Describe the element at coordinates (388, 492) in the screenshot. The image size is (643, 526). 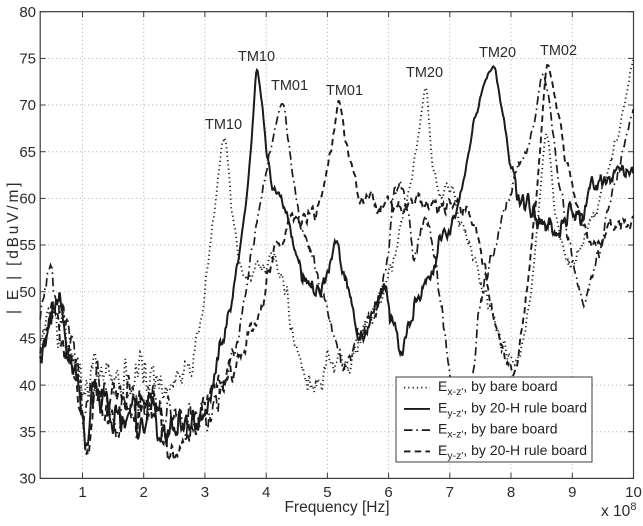
I see `svg-text: 6` at that location.